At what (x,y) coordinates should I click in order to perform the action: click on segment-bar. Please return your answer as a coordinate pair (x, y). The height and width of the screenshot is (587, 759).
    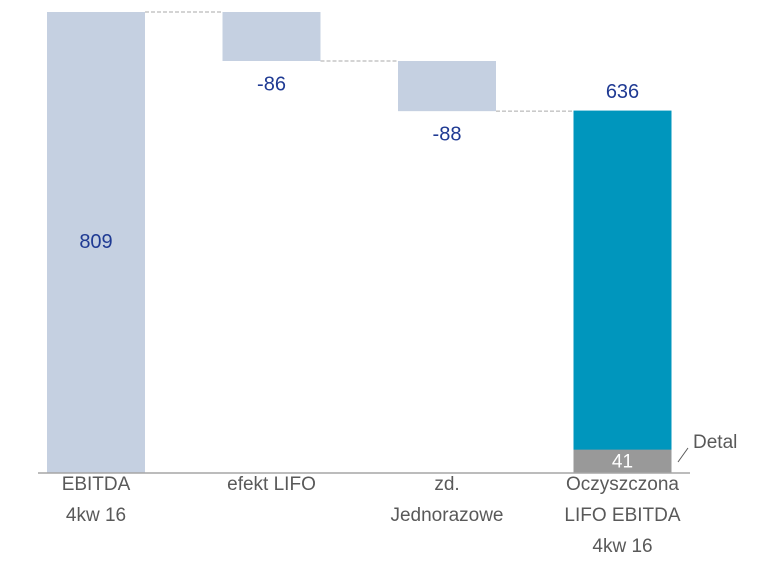
    Looking at the image, I should click on (622, 461).